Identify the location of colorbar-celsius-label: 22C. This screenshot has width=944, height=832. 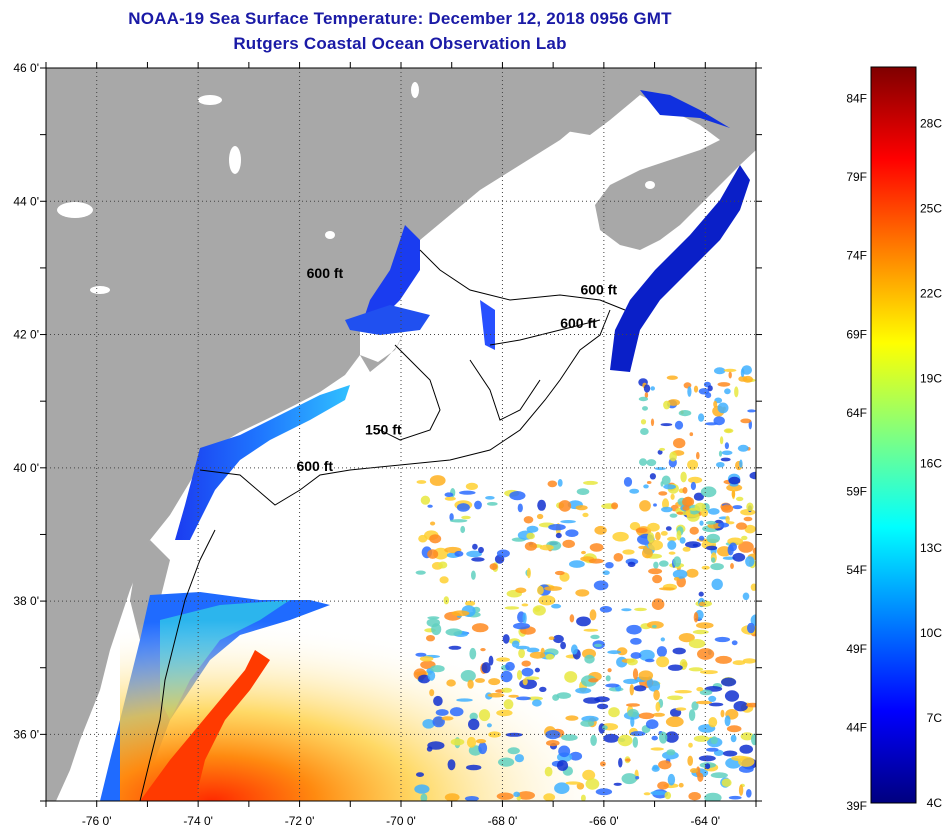
(931, 294).